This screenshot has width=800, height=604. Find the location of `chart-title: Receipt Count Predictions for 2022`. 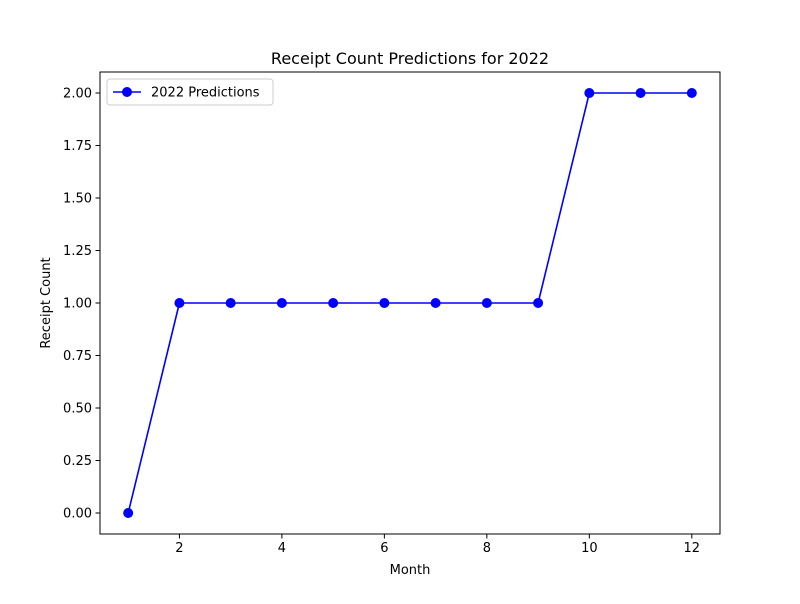

chart-title: Receipt Count Predictions for 2022 is located at coordinates (410, 58).